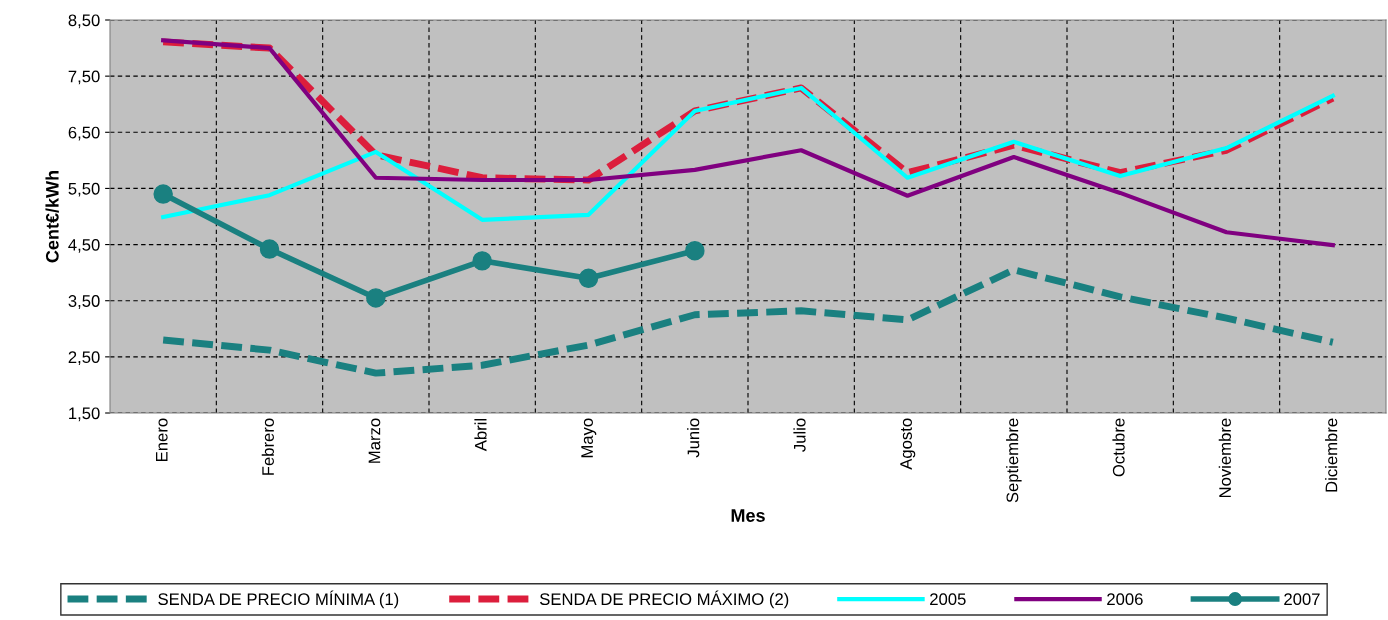 This screenshot has width=1388, height=620. What do you see at coordinates (908, 444) in the screenshot?
I see `x-tick-label: Agosto` at bounding box center [908, 444].